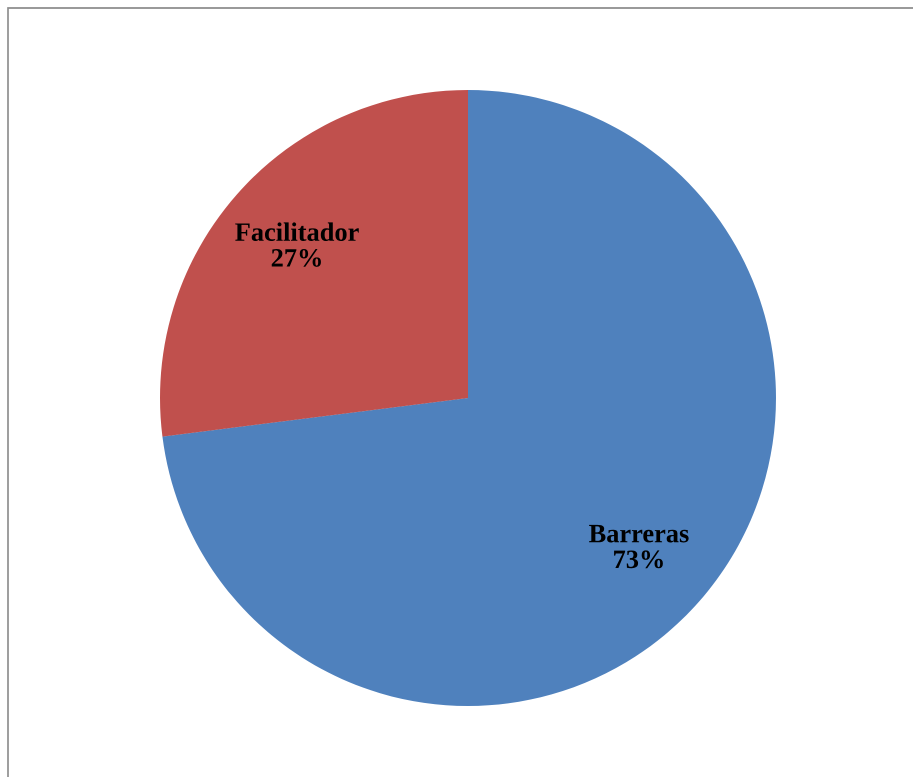  Describe the element at coordinates (297, 231) in the screenshot. I see `slice-label: Facilitador` at that location.